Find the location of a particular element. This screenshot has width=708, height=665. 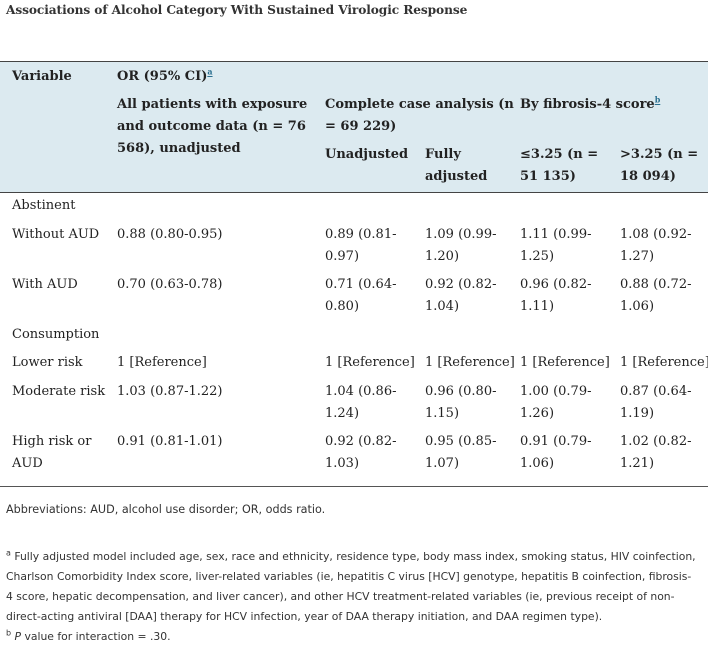

header-fully-1: Fully is located at coordinates (443, 154).